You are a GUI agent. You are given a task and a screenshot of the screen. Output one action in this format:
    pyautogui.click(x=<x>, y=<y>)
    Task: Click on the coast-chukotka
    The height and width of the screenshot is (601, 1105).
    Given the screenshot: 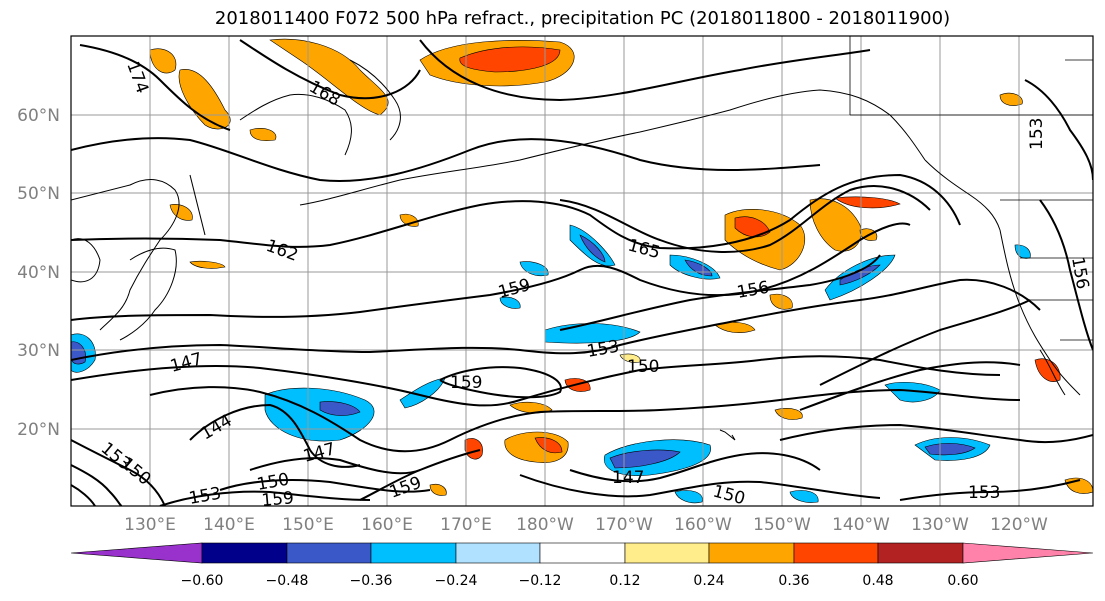 What is the action you would take?
    pyautogui.click(x=375, y=100)
    